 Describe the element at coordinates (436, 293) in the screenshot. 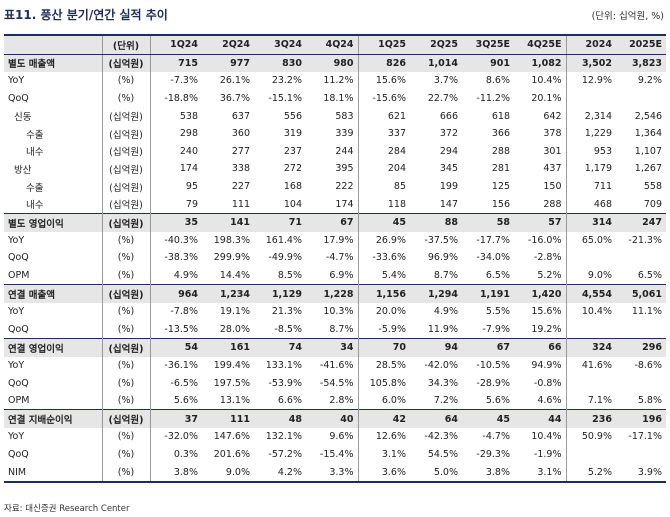

I see `table-cell: 1,294` at that location.